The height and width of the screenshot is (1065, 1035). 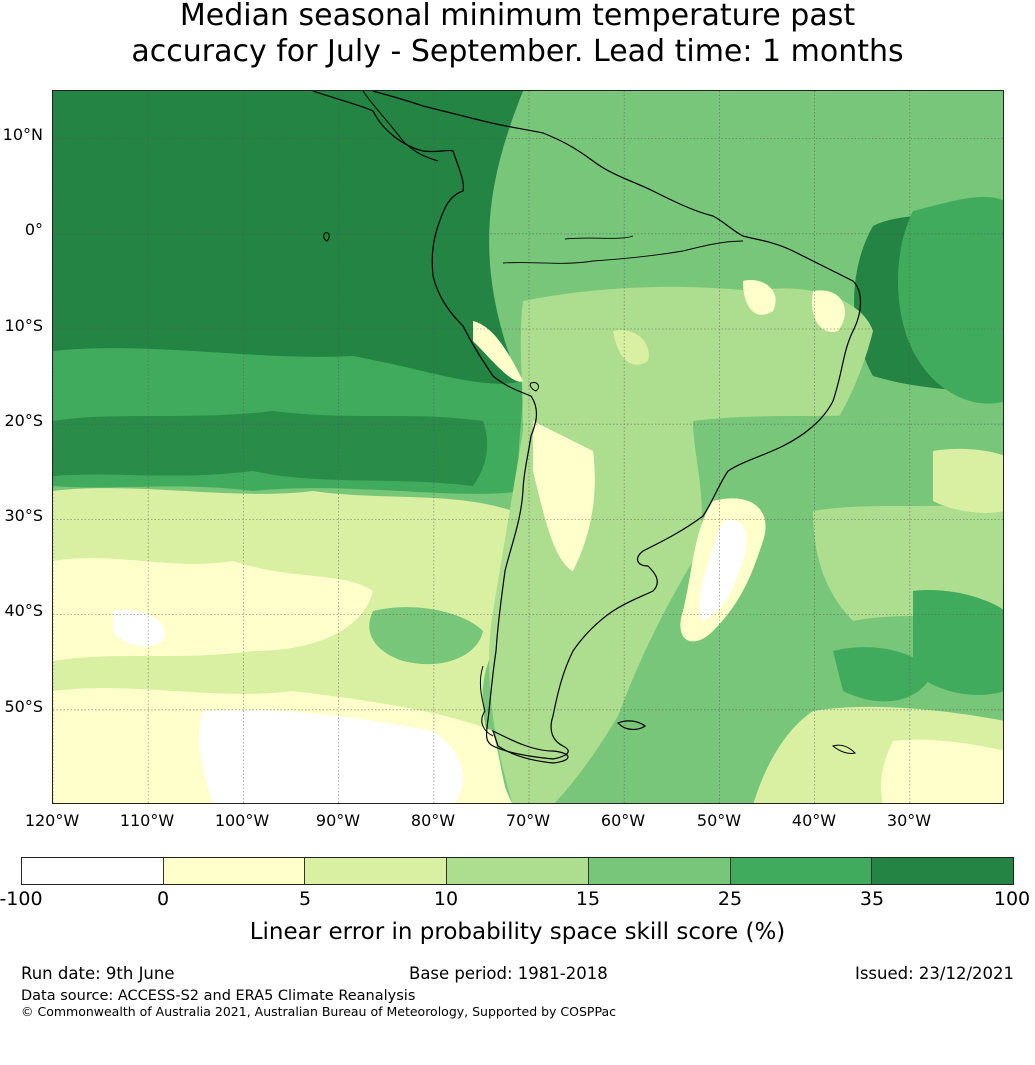 What do you see at coordinates (730, 899) in the screenshot?
I see `colorbar-tick-6: 25` at bounding box center [730, 899].